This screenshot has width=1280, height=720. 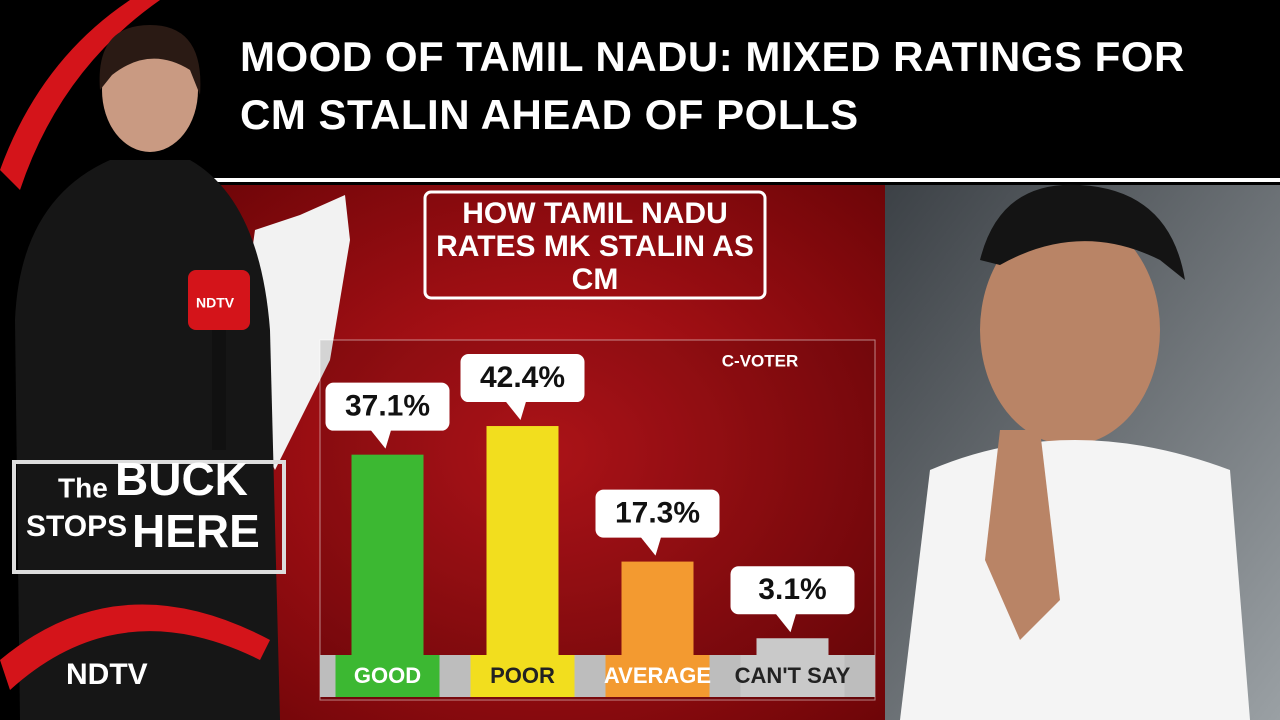 I want to click on photo-hair, so click(x=1082, y=232).